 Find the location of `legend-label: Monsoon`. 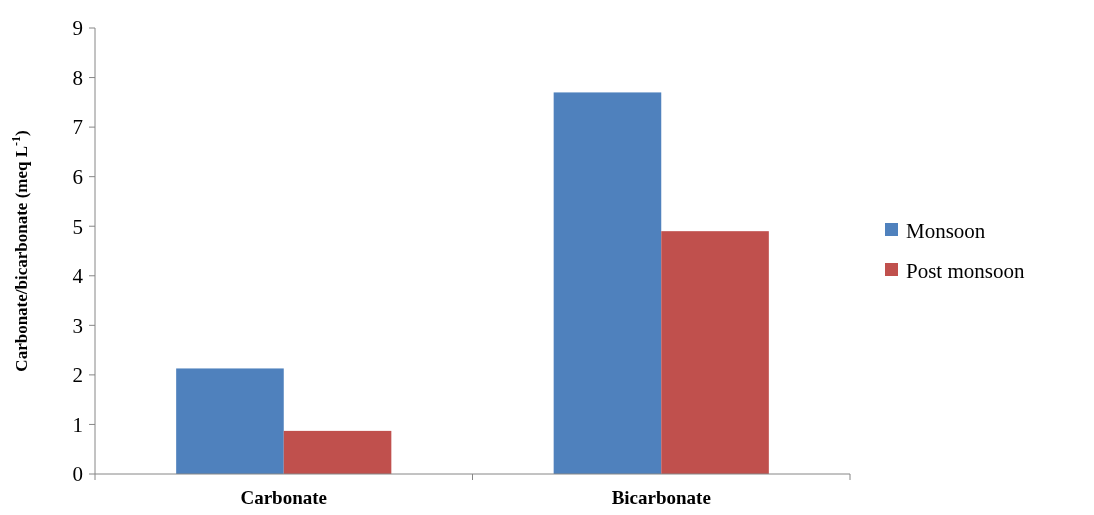

legend-label: Monsoon is located at coordinates (946, 231).